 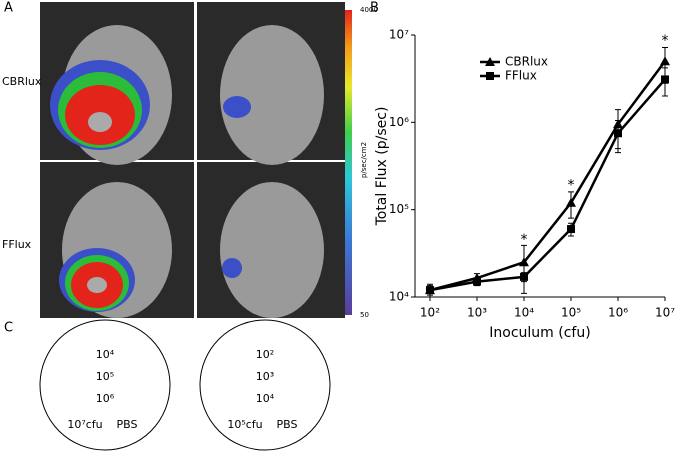 What do you see at coordinates (17, 244) in the screenshot?
I see `row-label: FFlux` at bounding box center [17, 244].